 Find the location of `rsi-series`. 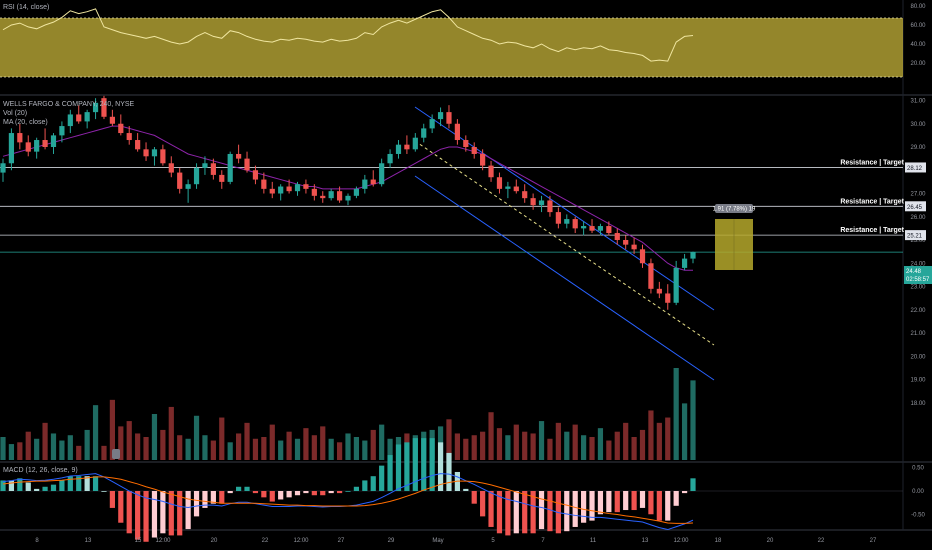

rsi-series is located at coordinates (348, 35).